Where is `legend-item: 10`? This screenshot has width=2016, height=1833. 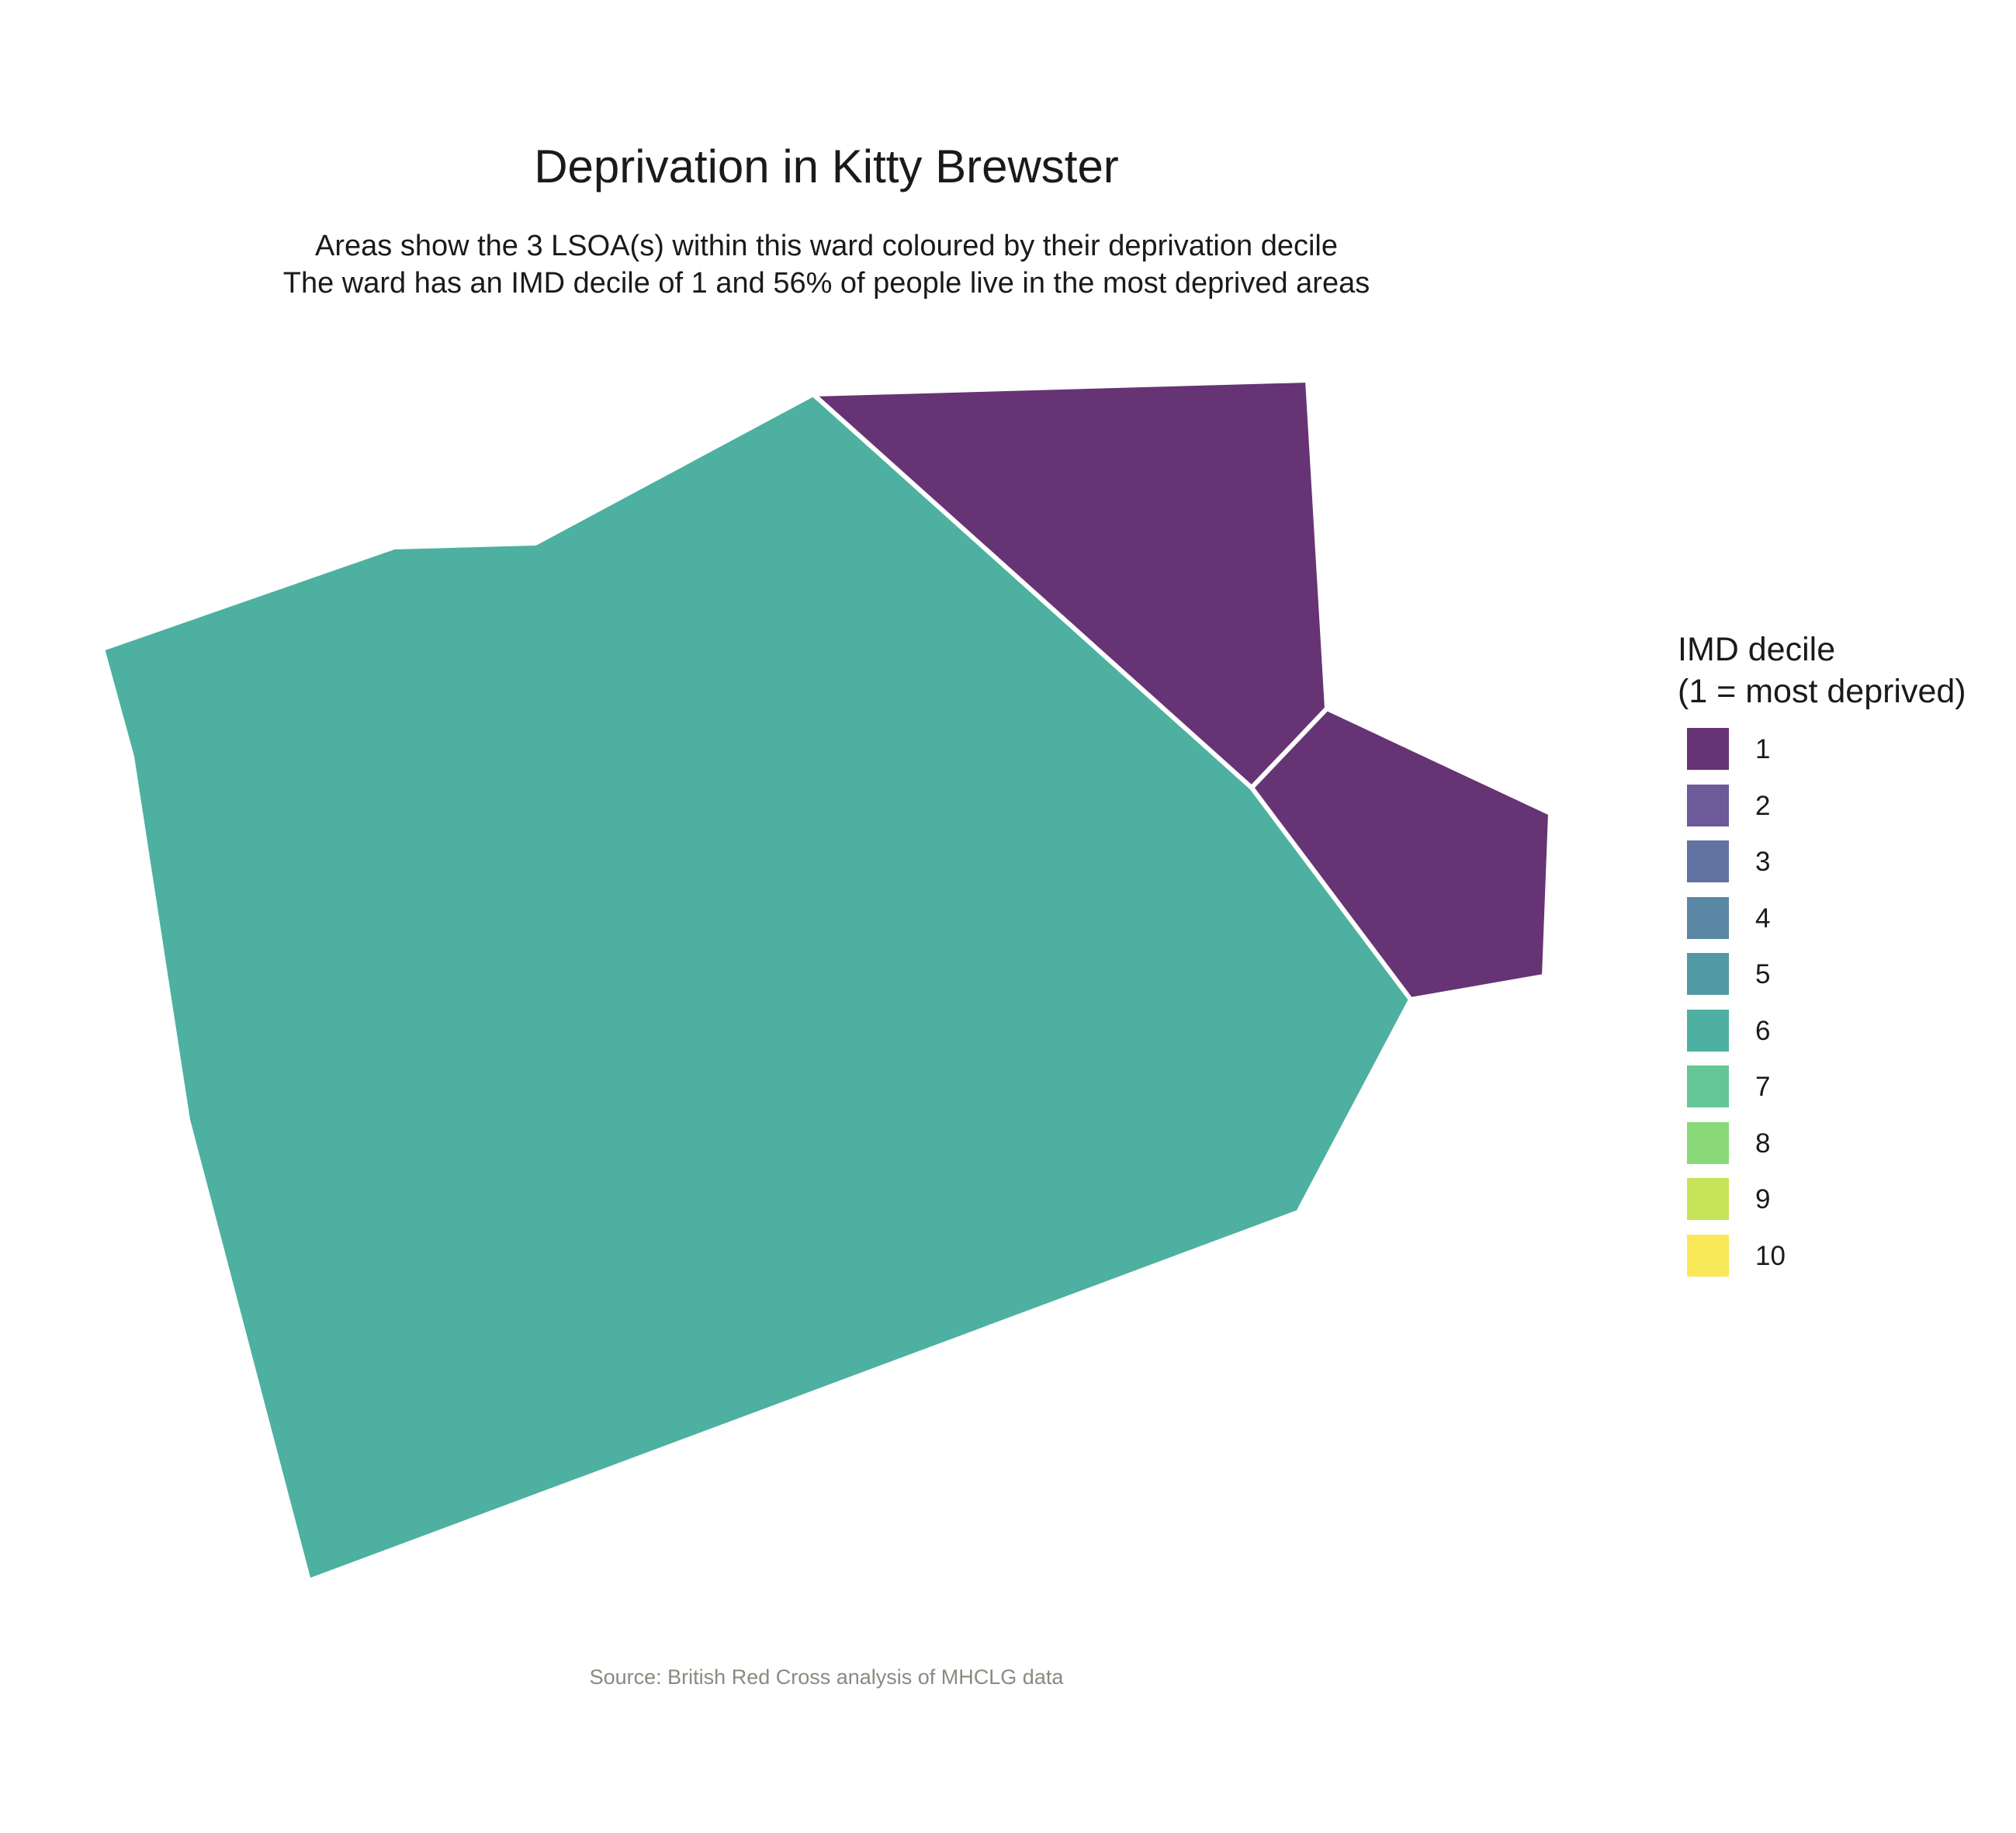 legend-item: 10 is located at coordinates (1822, 1262).